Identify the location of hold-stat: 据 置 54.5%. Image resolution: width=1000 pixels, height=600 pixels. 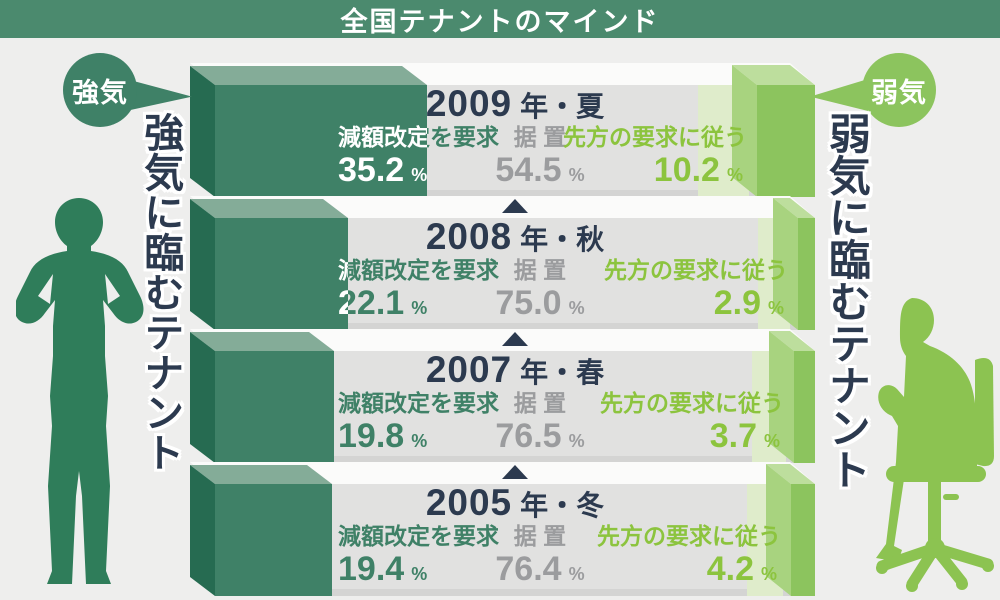
(540, 157).